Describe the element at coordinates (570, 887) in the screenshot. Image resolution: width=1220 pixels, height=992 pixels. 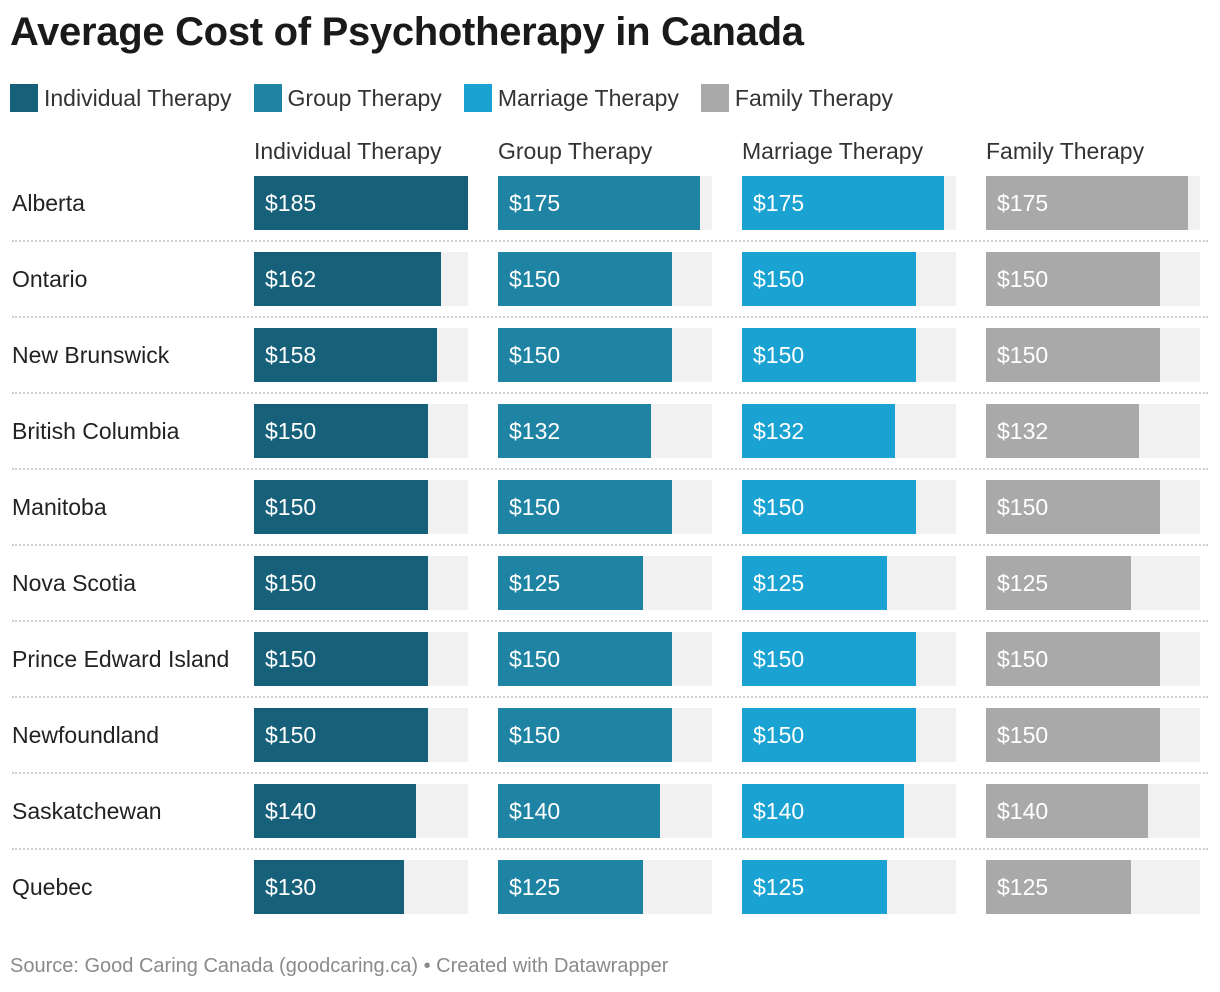
I see `bar-group: $125` at that location.